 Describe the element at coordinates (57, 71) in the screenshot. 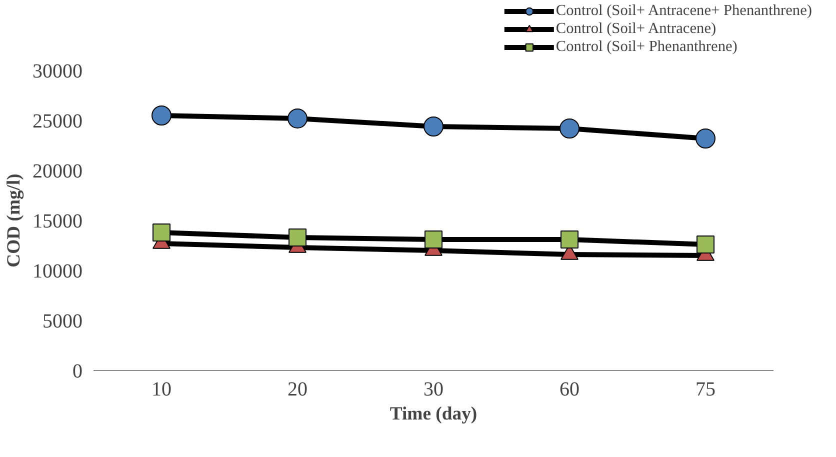

I see `y-tick-label: 30000` at that location.